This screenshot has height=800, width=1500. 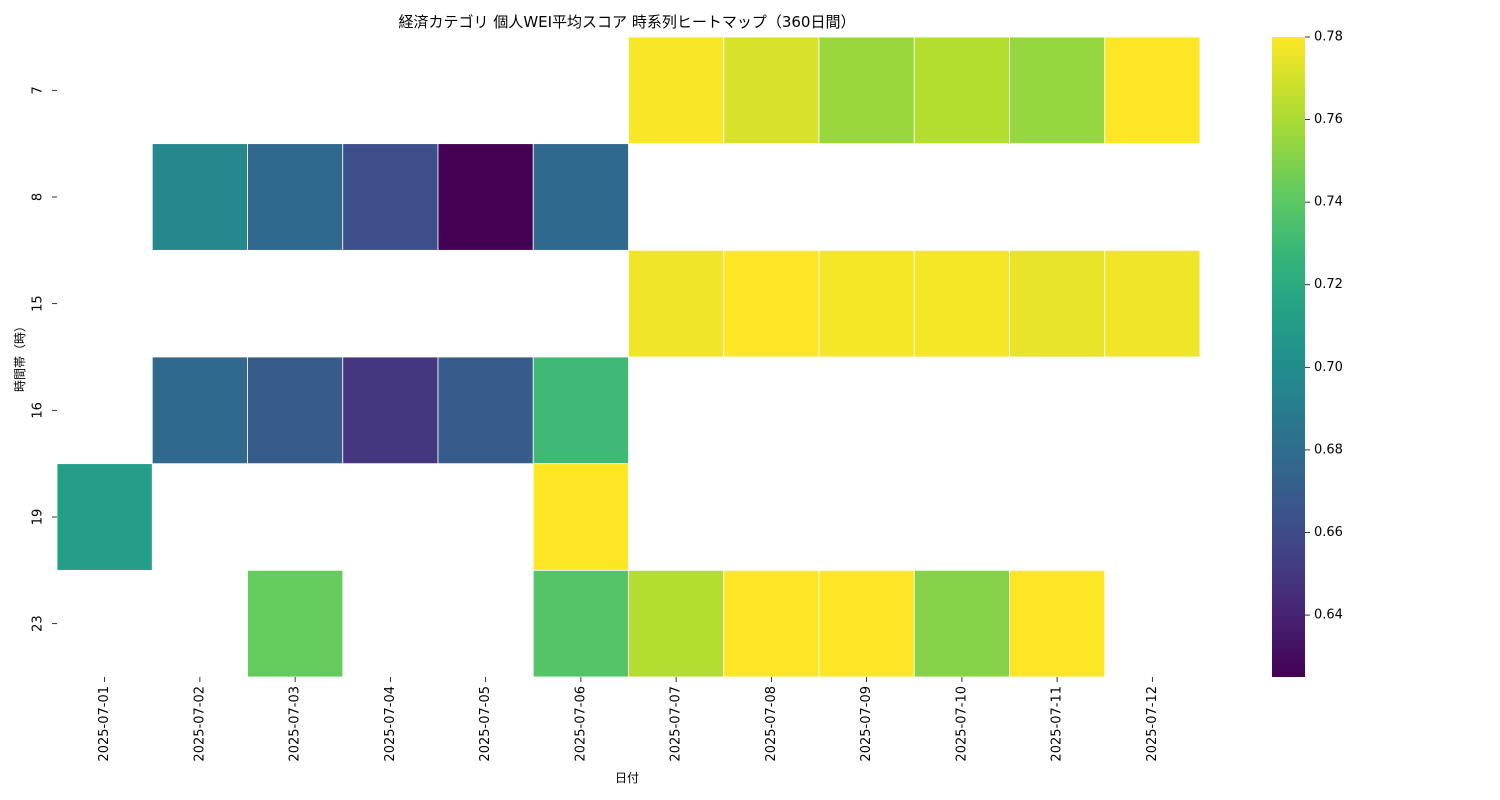 What do you see at coordinates (38, 90) in the screenshot?
I see `y-tick-label: 7` at bounding box center [38, 90].